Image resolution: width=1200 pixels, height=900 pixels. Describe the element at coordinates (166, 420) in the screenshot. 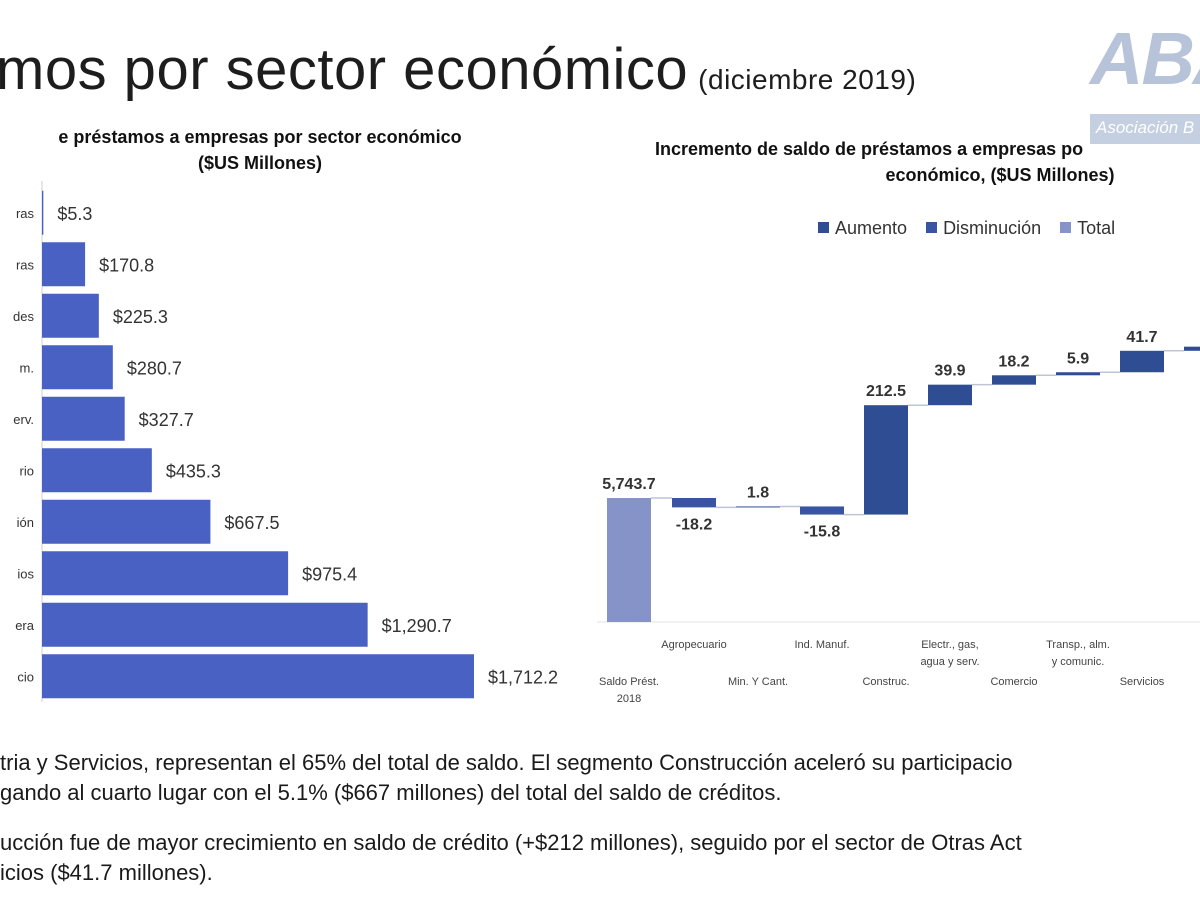

I see `bar-value-label-4: $327.7` at that location.